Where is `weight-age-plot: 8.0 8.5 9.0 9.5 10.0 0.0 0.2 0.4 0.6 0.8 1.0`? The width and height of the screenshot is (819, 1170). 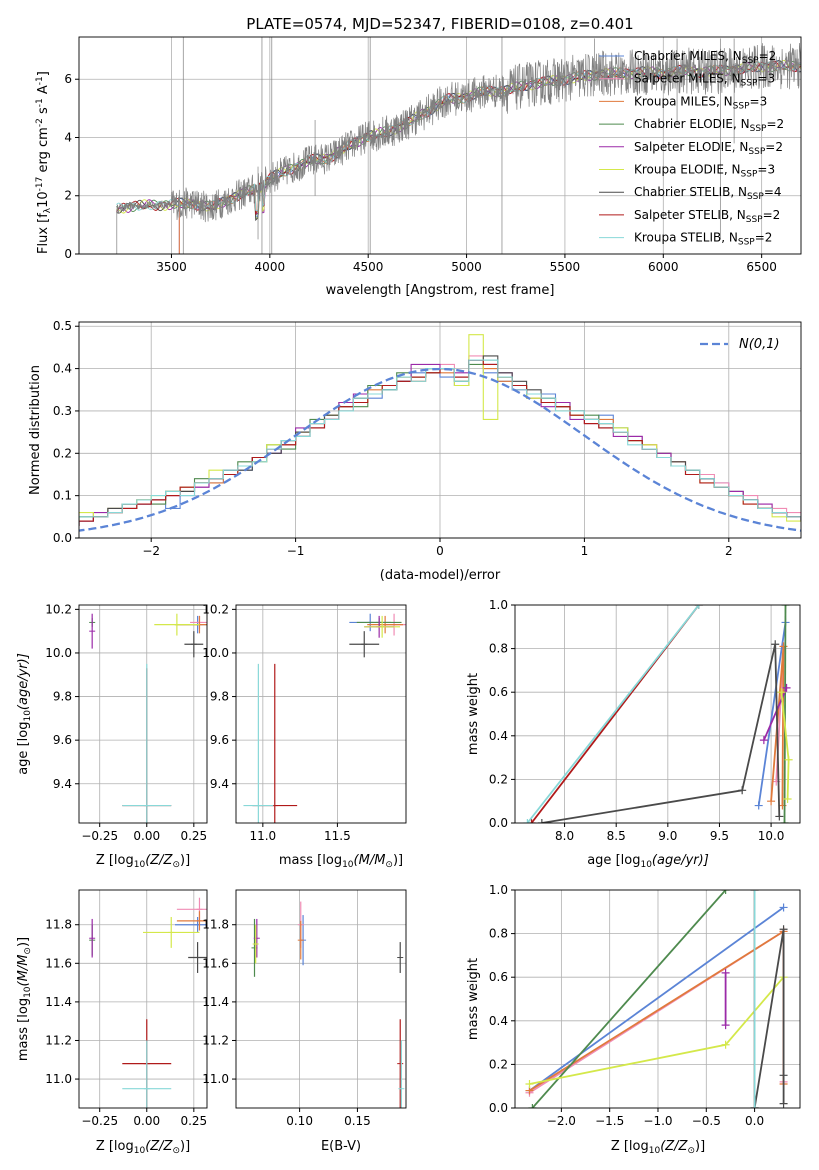 weight-age-plot: 8.0 8.5 9.0 9.5 10.0 0.0 0.2 0.4 0.6 0.8 1.0 is located at coordinates (645, 720).